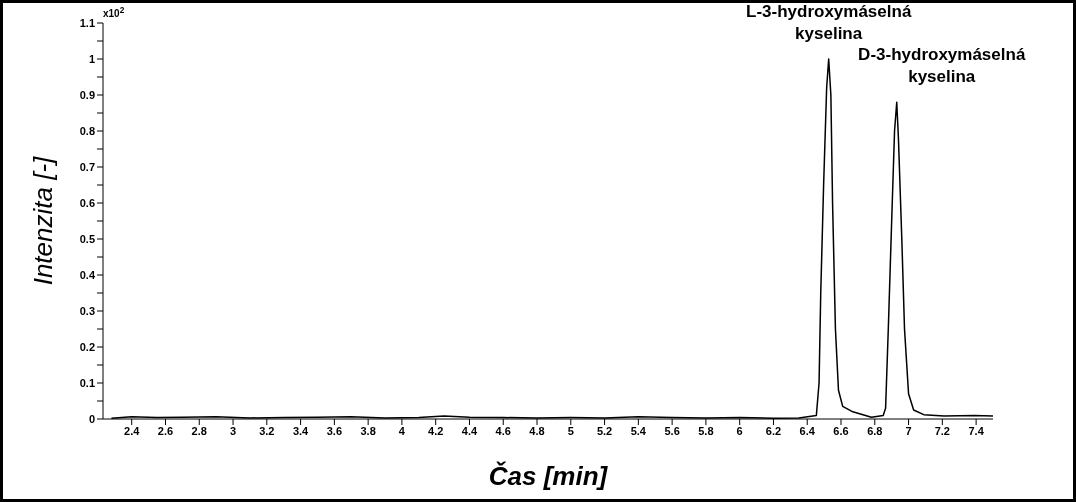 The width and height of the screenshot is (1076, 502). What do you see at coordinates (368, 430) in the screenshot?
I see `x-tick-label: 3.8` at bounding box center [368, 430].